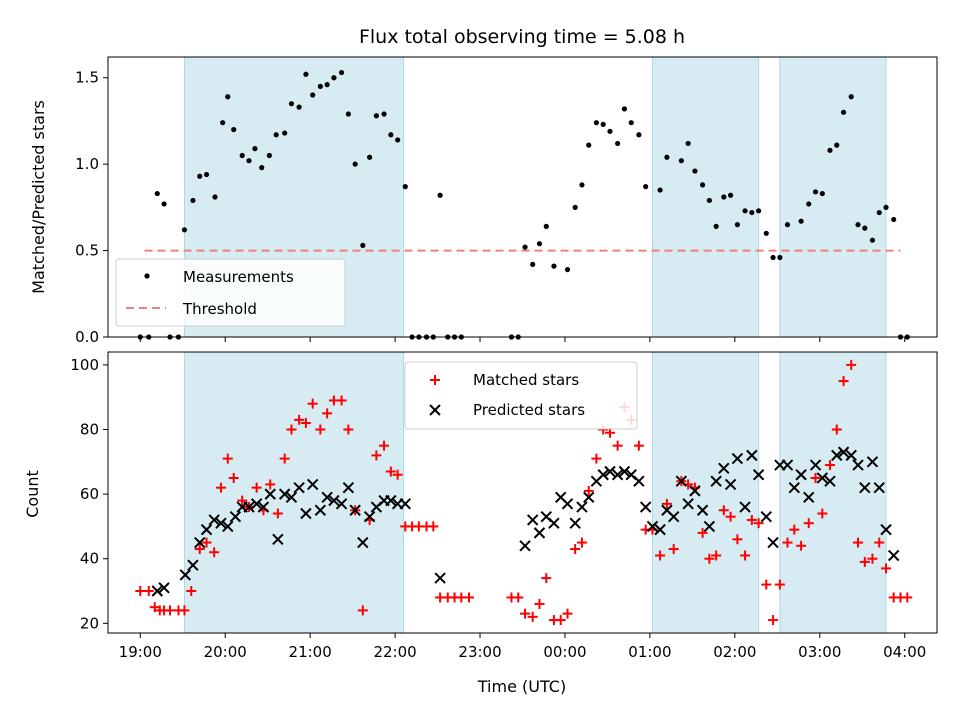 The image size is (960, 720). What do you see at coordinates (310, 652) in the screenshot?
I see `x-tick-label: 21:00` at bounding box center [310, 652].